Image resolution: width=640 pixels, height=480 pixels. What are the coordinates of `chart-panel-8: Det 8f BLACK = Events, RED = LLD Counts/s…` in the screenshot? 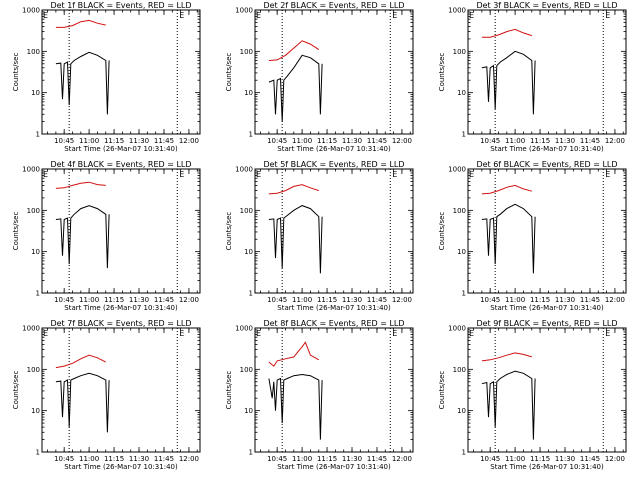 It's located at (319, 395).